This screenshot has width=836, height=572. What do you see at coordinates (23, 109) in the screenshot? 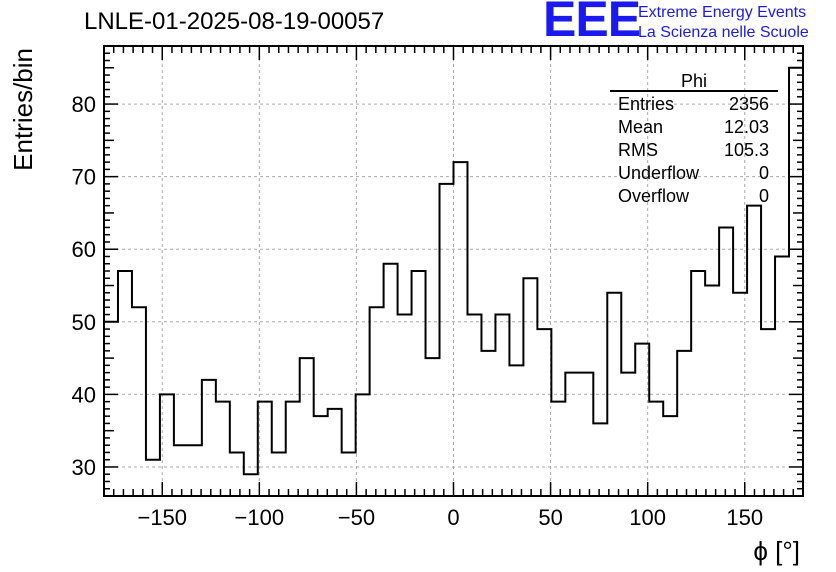
I see `y-axis-label: Entries/bin` at bounding box center [23, 109].